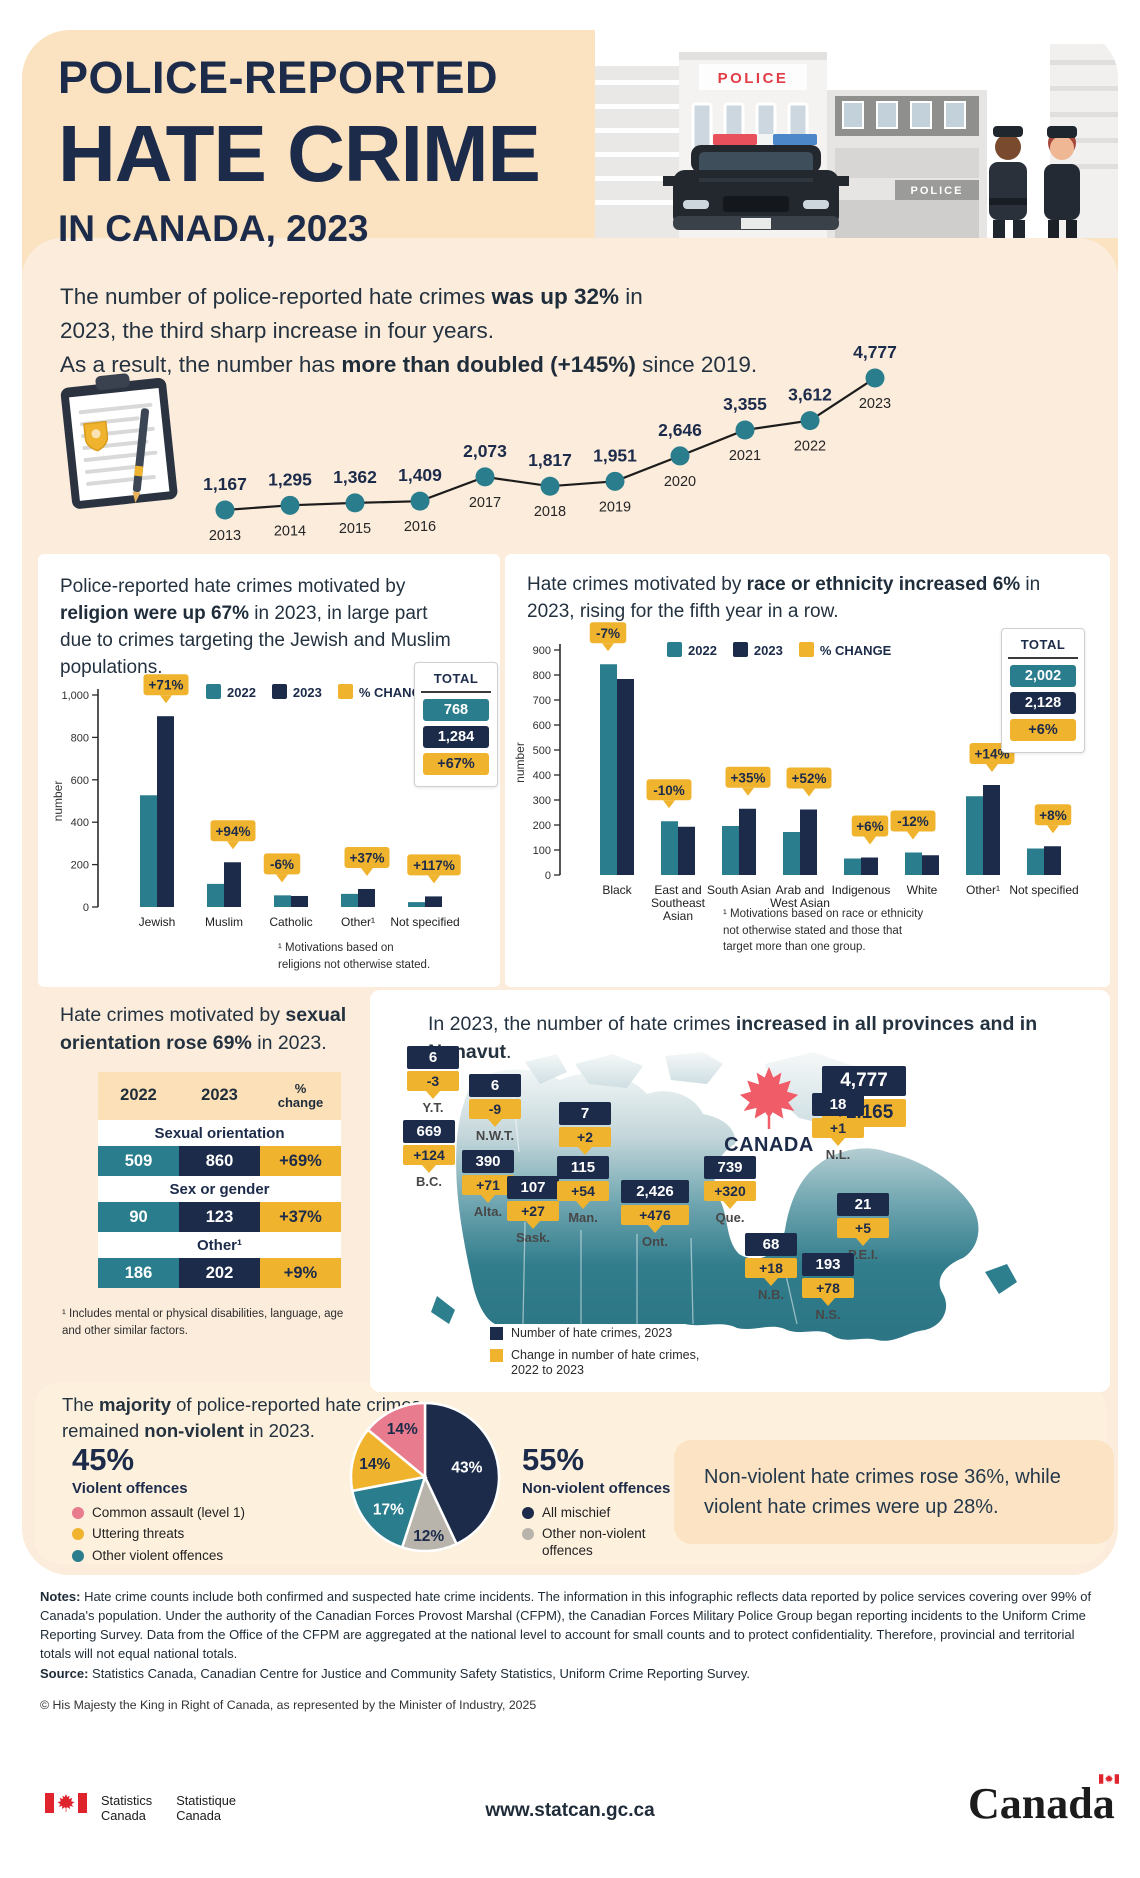 This screenshot has height=1878, width=1140. Describe the element at coordinates (119, 441) in the screenshot. I see `clipboard-icon` at that location.